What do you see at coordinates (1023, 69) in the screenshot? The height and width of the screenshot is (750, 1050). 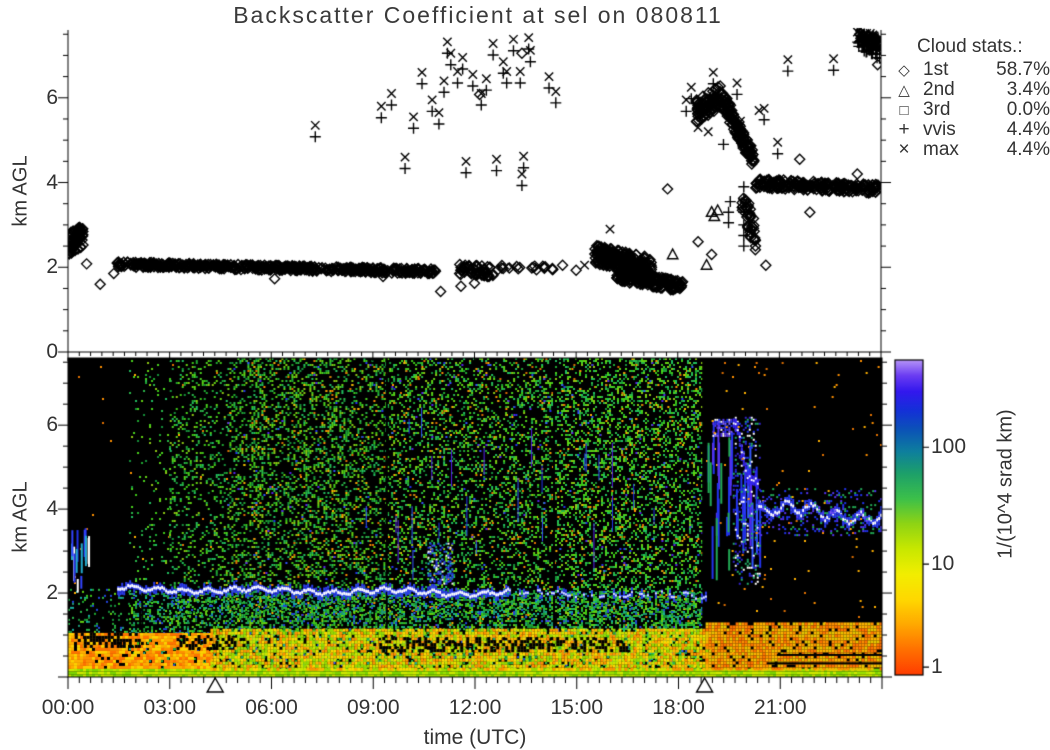 I see `legend-value: 58.7%` at bounding box center [1023, 69].